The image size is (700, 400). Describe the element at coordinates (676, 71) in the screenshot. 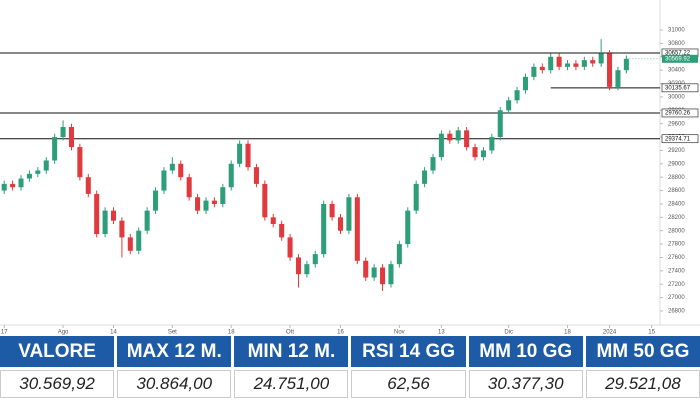

I see `y-tick-label: 30400` at that location.